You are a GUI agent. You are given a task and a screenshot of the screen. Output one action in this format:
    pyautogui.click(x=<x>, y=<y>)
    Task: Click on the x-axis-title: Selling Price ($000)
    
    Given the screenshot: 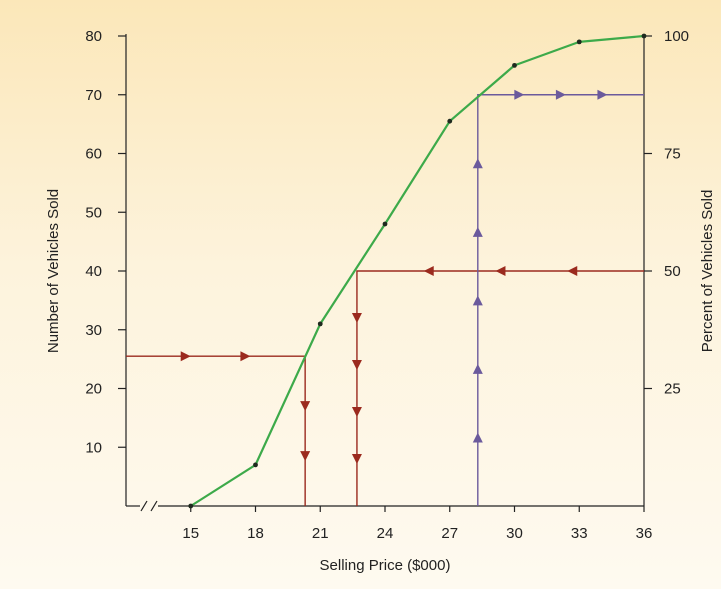 What is the action you would take?
    pyautogui.click(x=385, y=565)
    